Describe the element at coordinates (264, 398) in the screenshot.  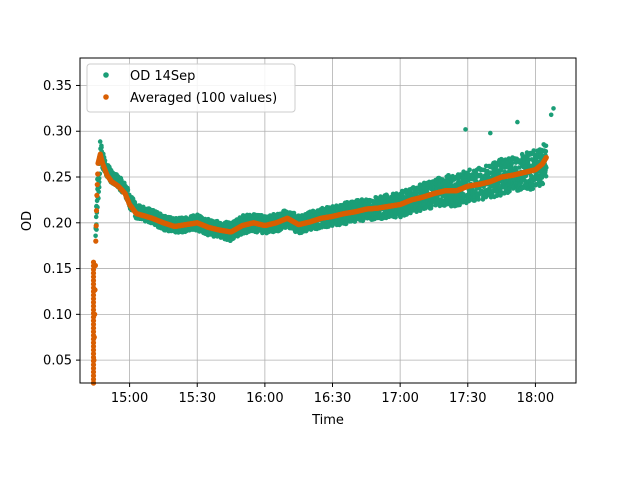
I see `x-tick-label: 16:00` at that location.